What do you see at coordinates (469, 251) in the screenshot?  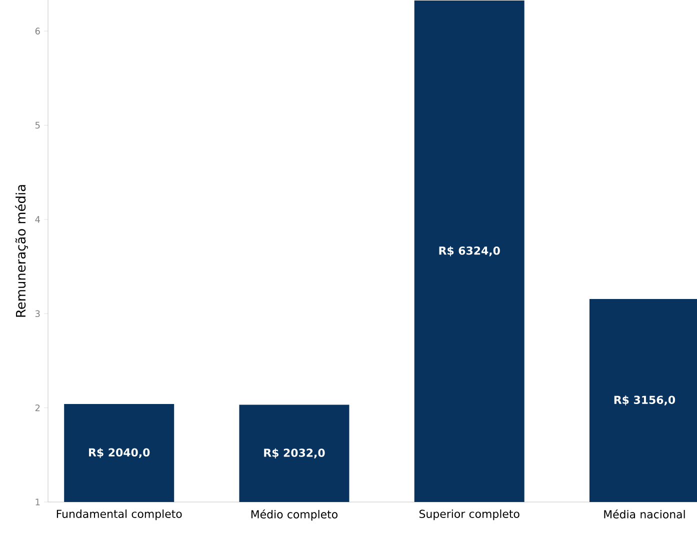 I see `data-label: R$ 6324,0` at bounding box center [469, 251].